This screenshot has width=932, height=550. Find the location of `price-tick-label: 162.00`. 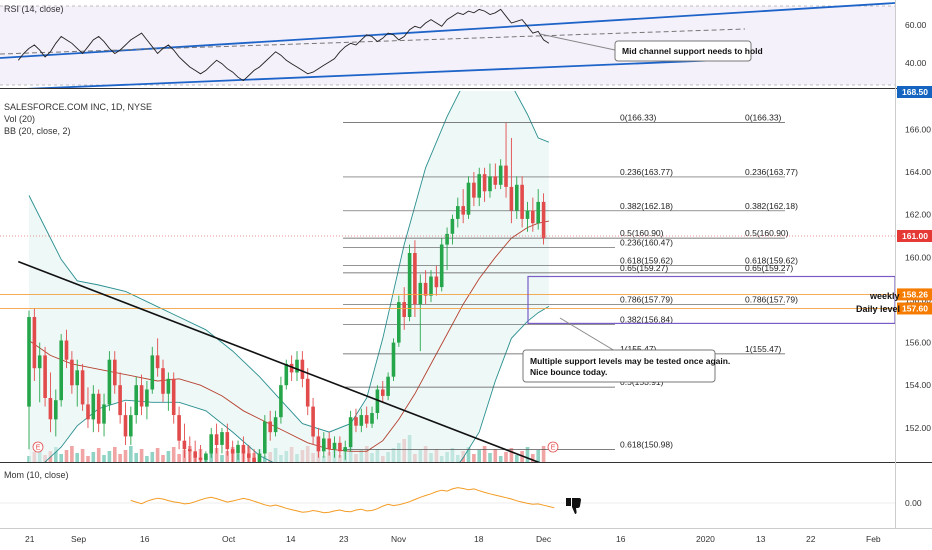

price-tick-label: 162.00 is located at coordinates (918, 215).